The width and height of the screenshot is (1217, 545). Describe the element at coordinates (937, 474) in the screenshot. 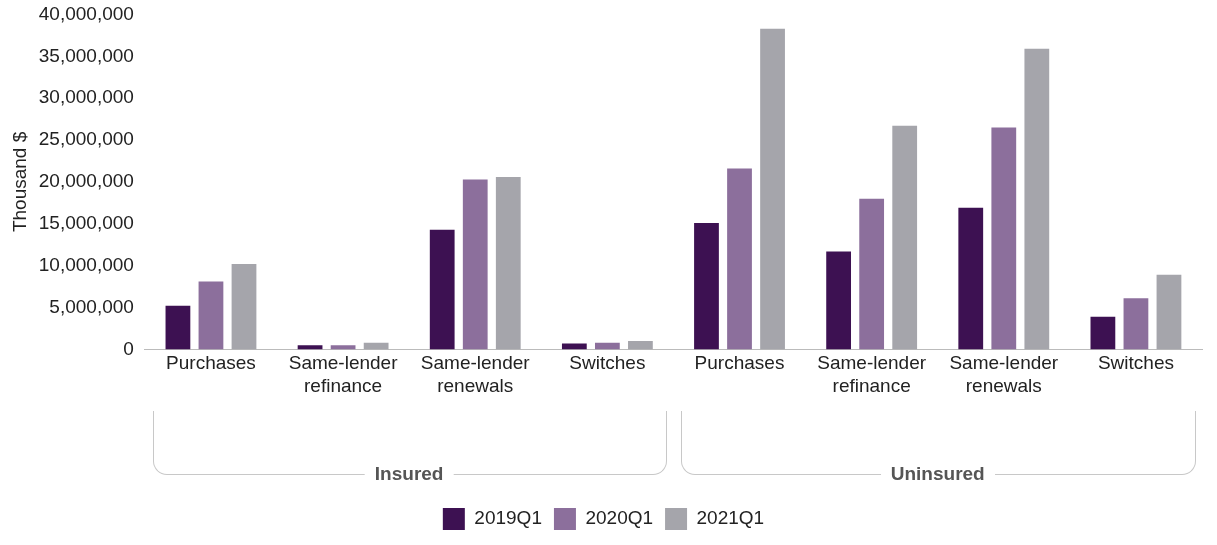

I see `text: Uninsured` at that location.